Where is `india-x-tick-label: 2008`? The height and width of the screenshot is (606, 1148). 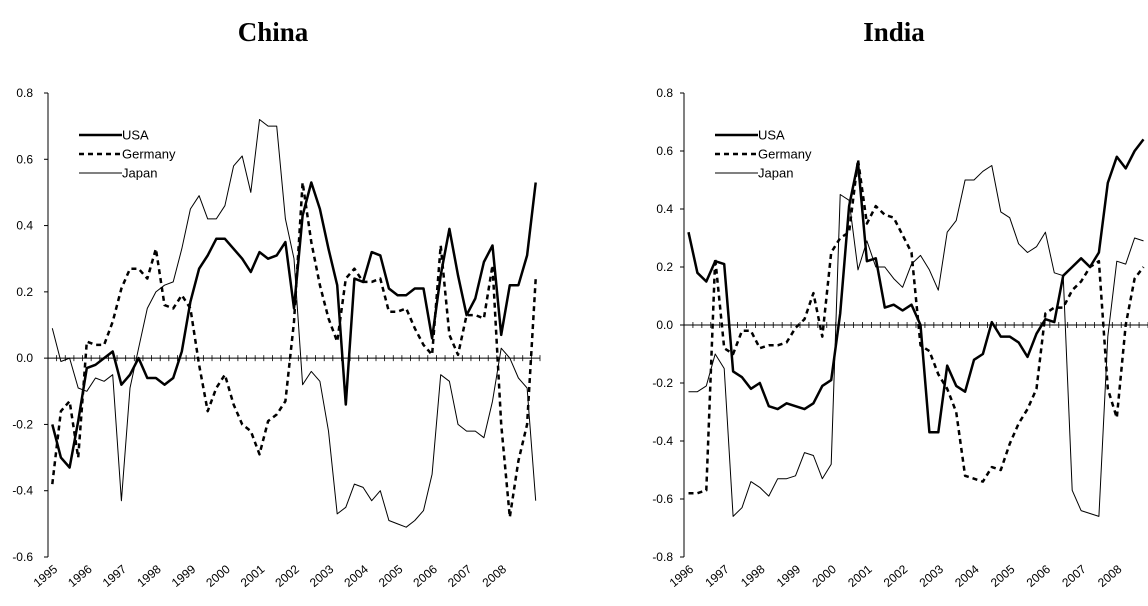 india-x-tick-label: 2008 is located at coordinates (1110, 576).